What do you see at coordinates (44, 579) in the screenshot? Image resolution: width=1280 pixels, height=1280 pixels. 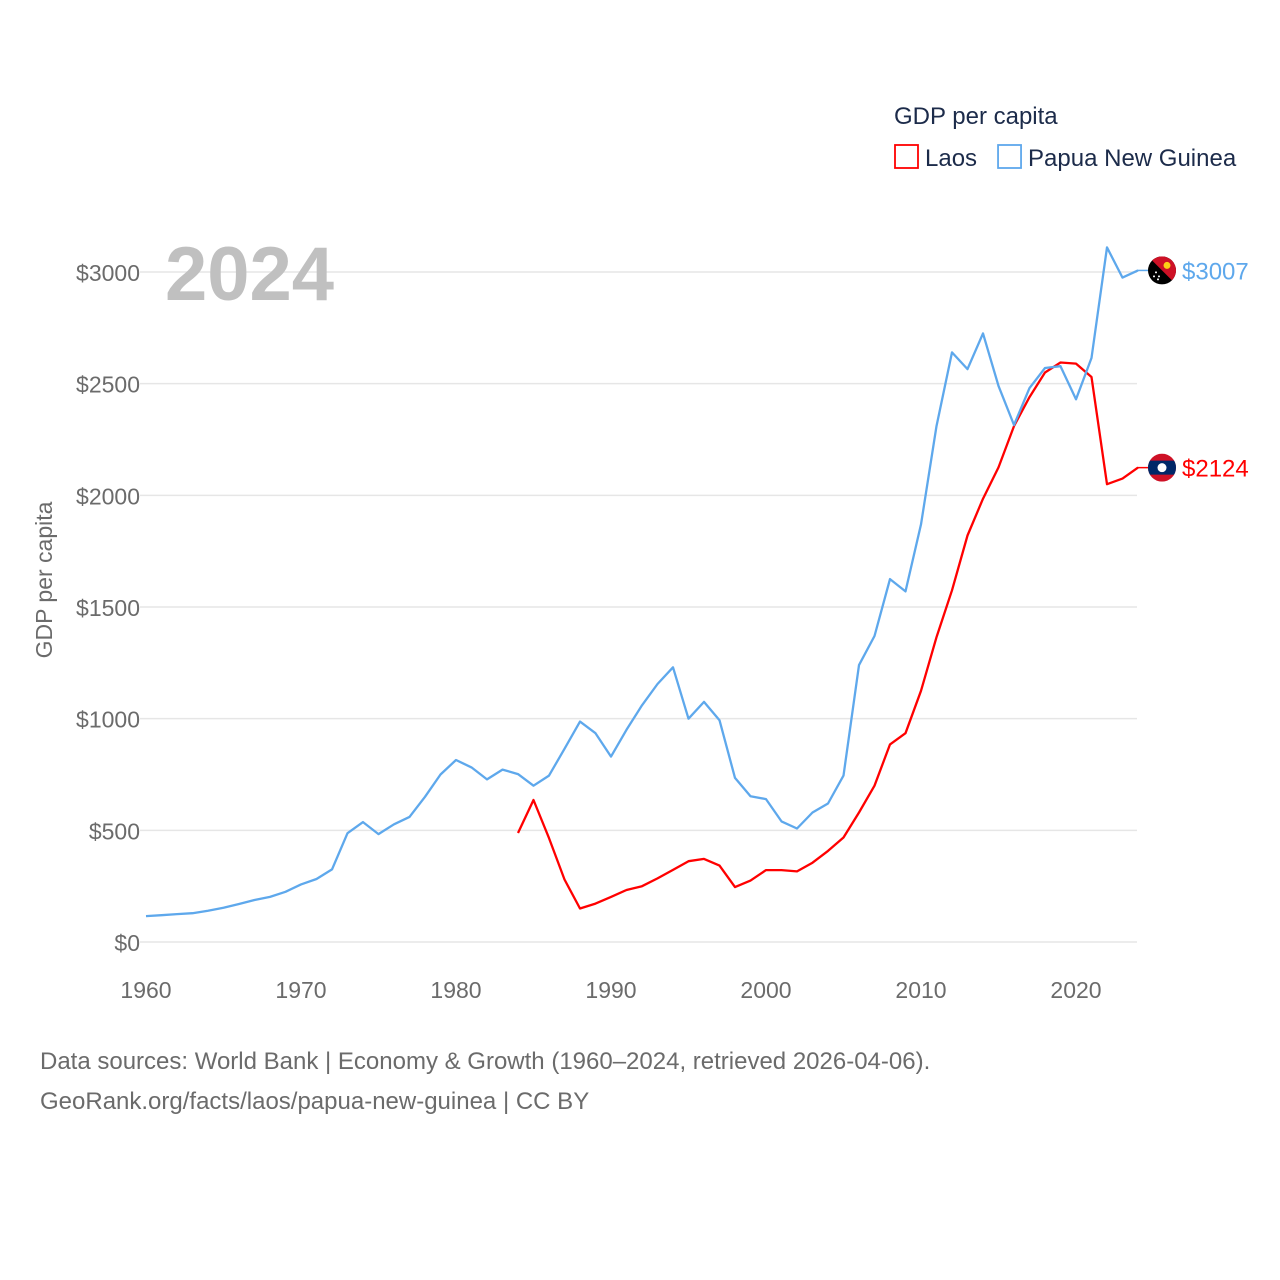 I see `y-axis-label: GDP per capita` at bounding box center [44, 579].